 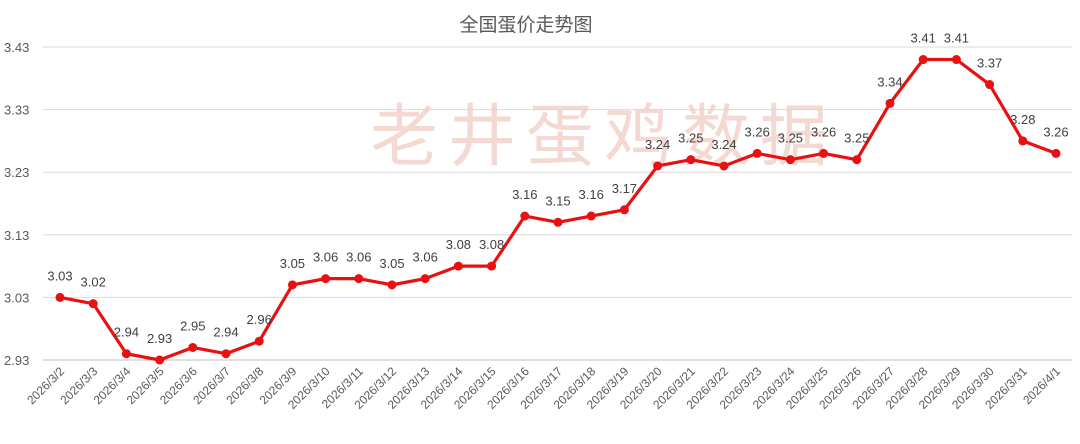 I want to click on data-label: 3.37, so click(x=989, y=63).